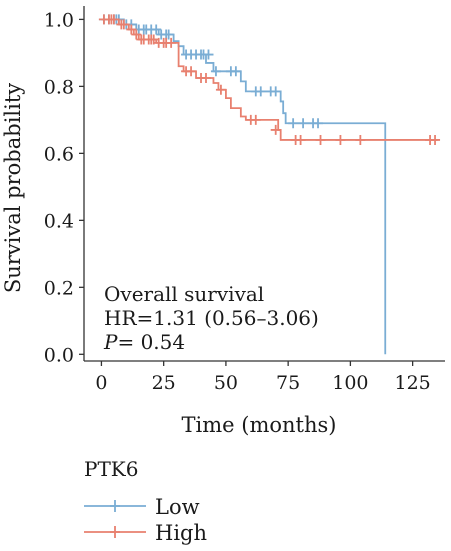 This screenshot has width=451, height=551. Describe the element at coordinates (288, 383) in the screenshot. I see `x-tick-label: 75` at that location.